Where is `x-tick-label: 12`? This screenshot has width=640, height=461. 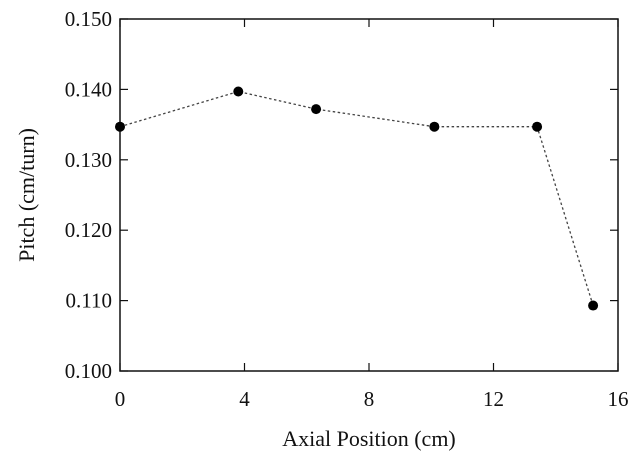 x-tick-label: 12 is located at coordinates (493, 399).